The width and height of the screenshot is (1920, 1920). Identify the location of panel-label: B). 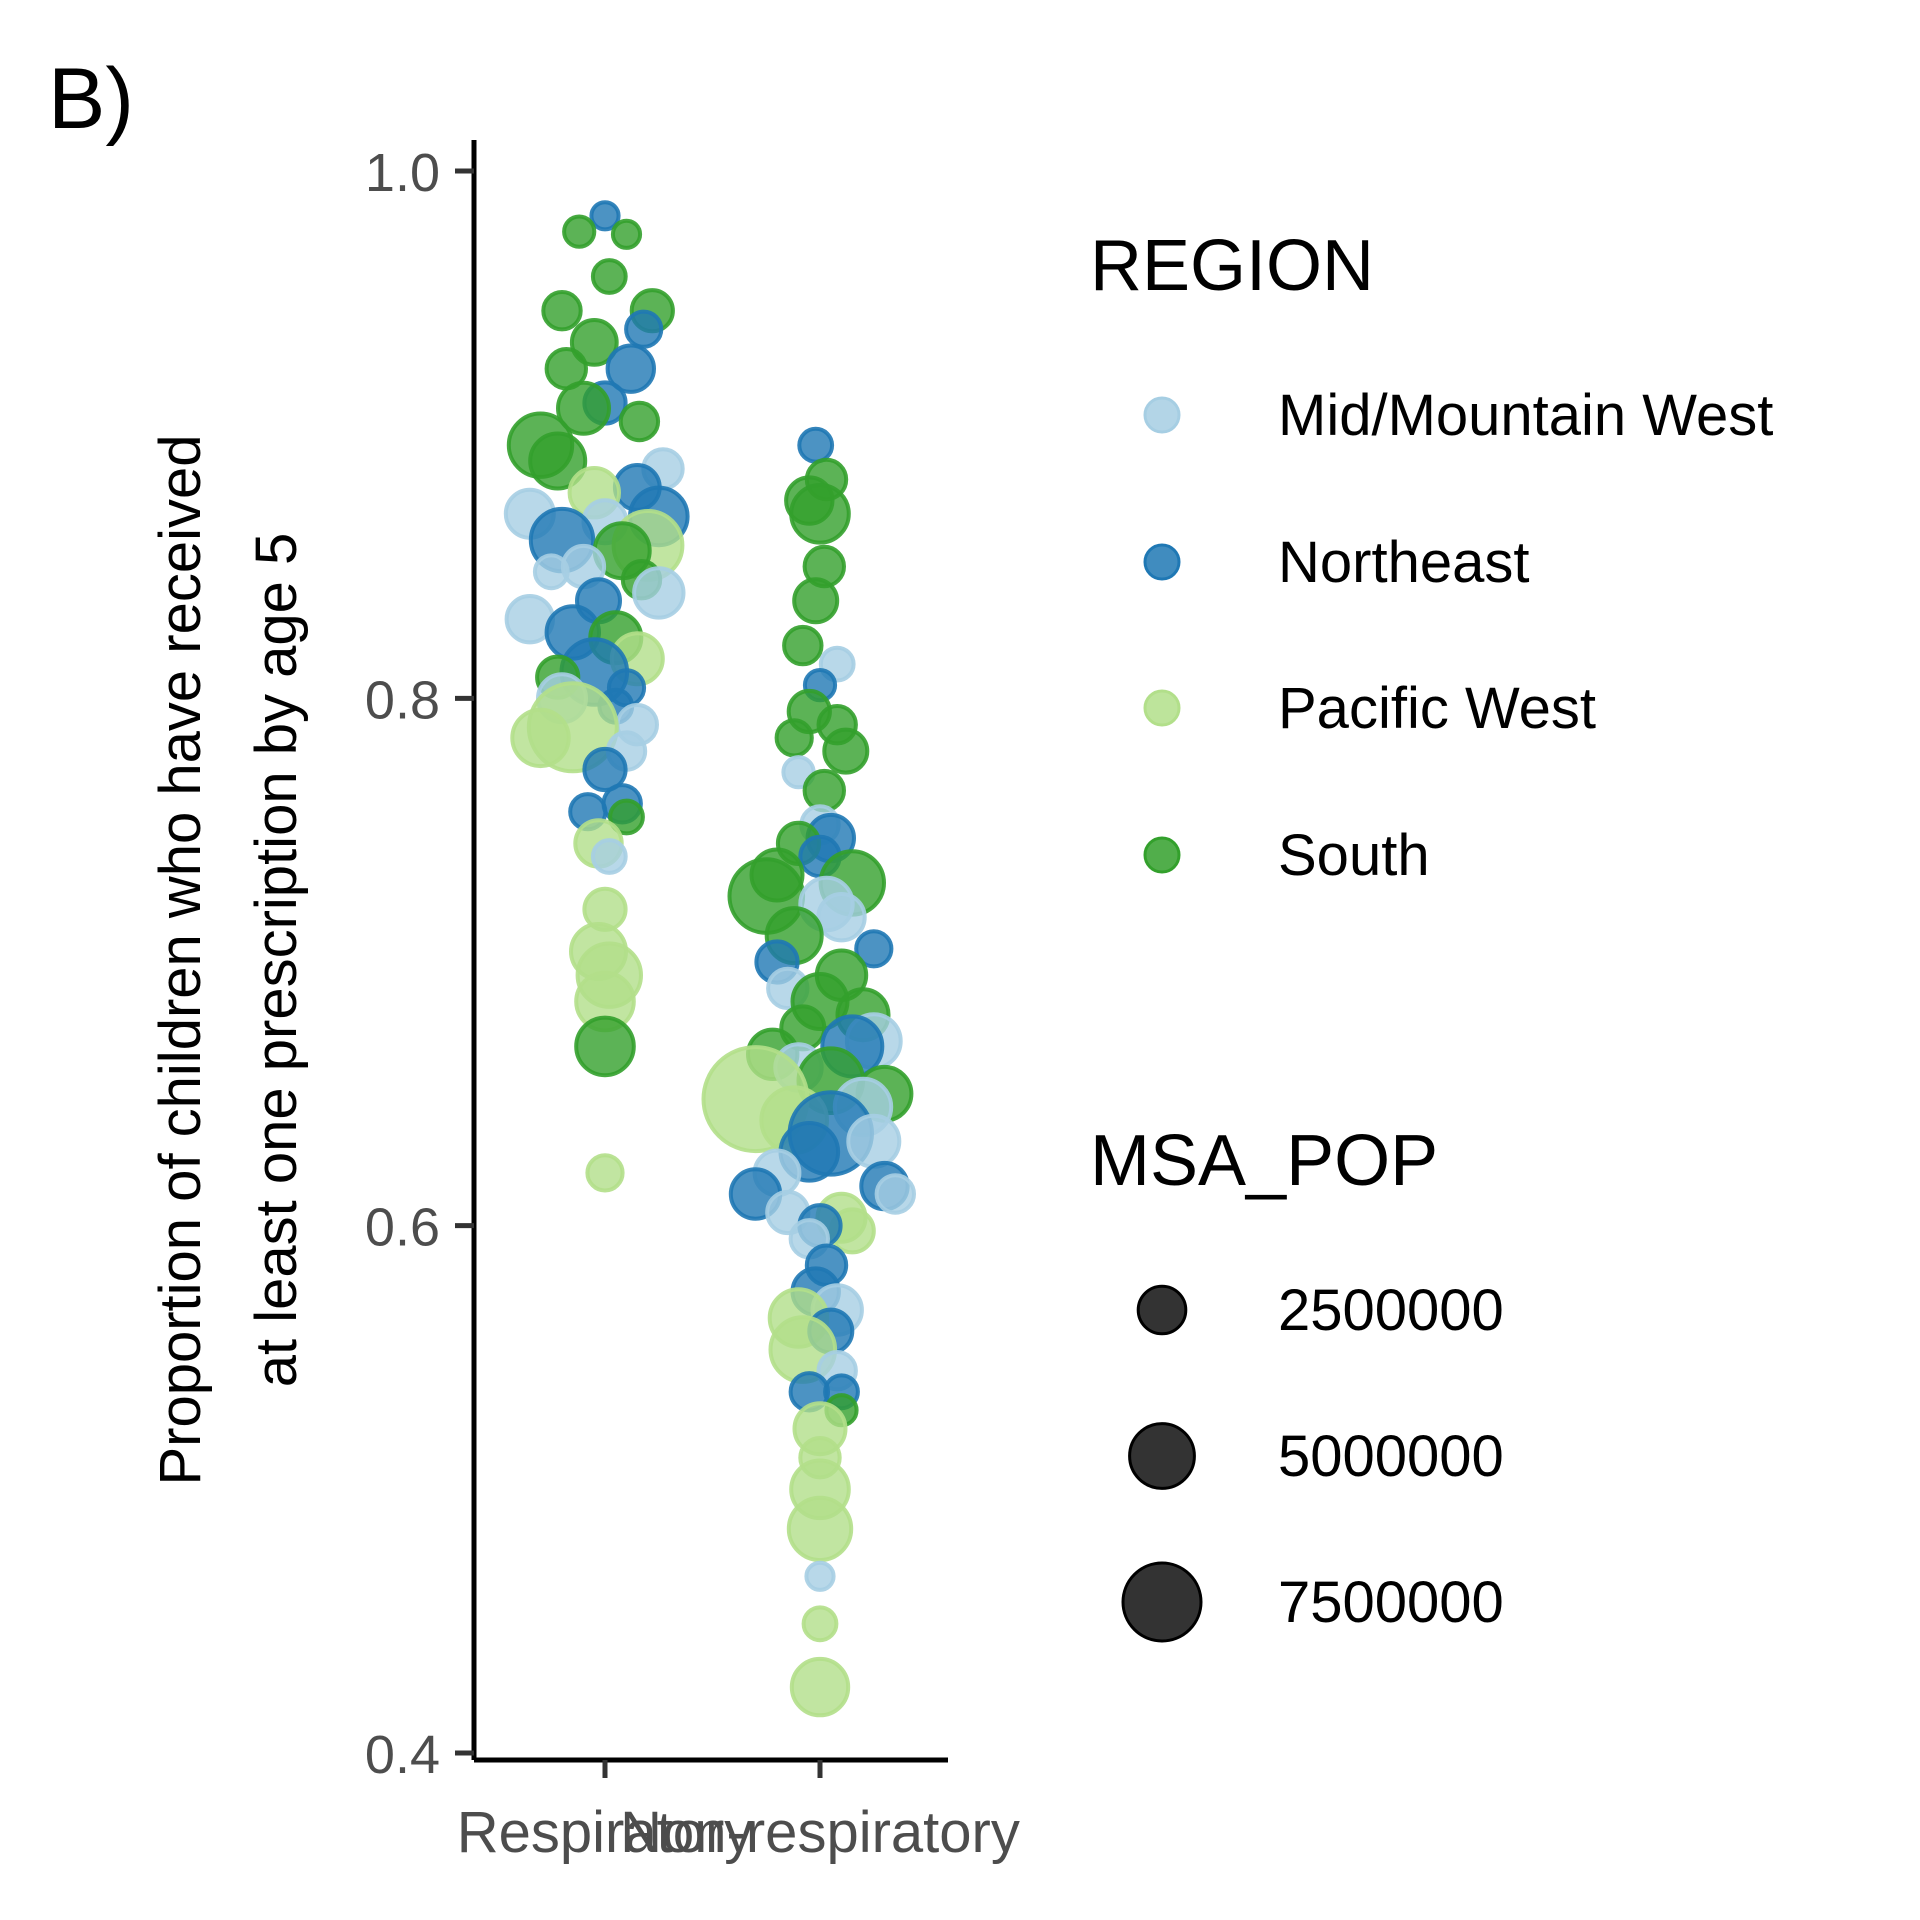
(91, 99).